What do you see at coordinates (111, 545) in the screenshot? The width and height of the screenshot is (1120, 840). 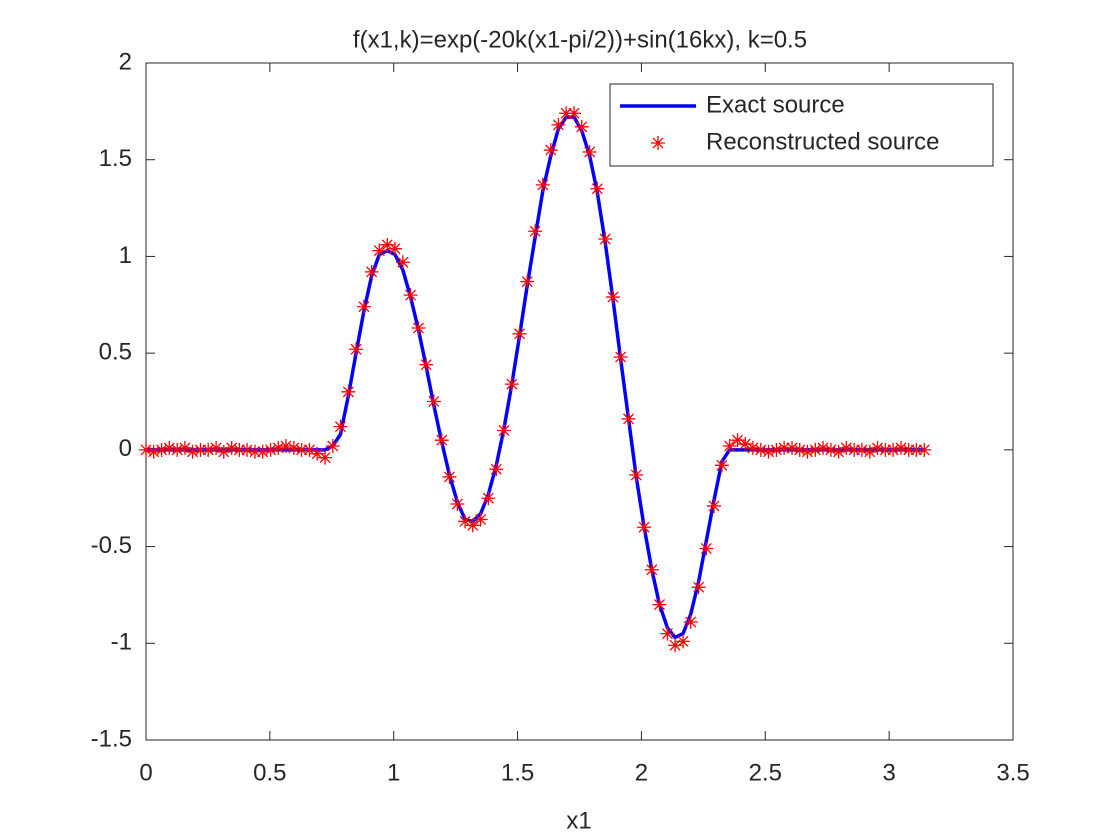 I see `y-tick-label: -0.5` at bounding box center [111, 545].